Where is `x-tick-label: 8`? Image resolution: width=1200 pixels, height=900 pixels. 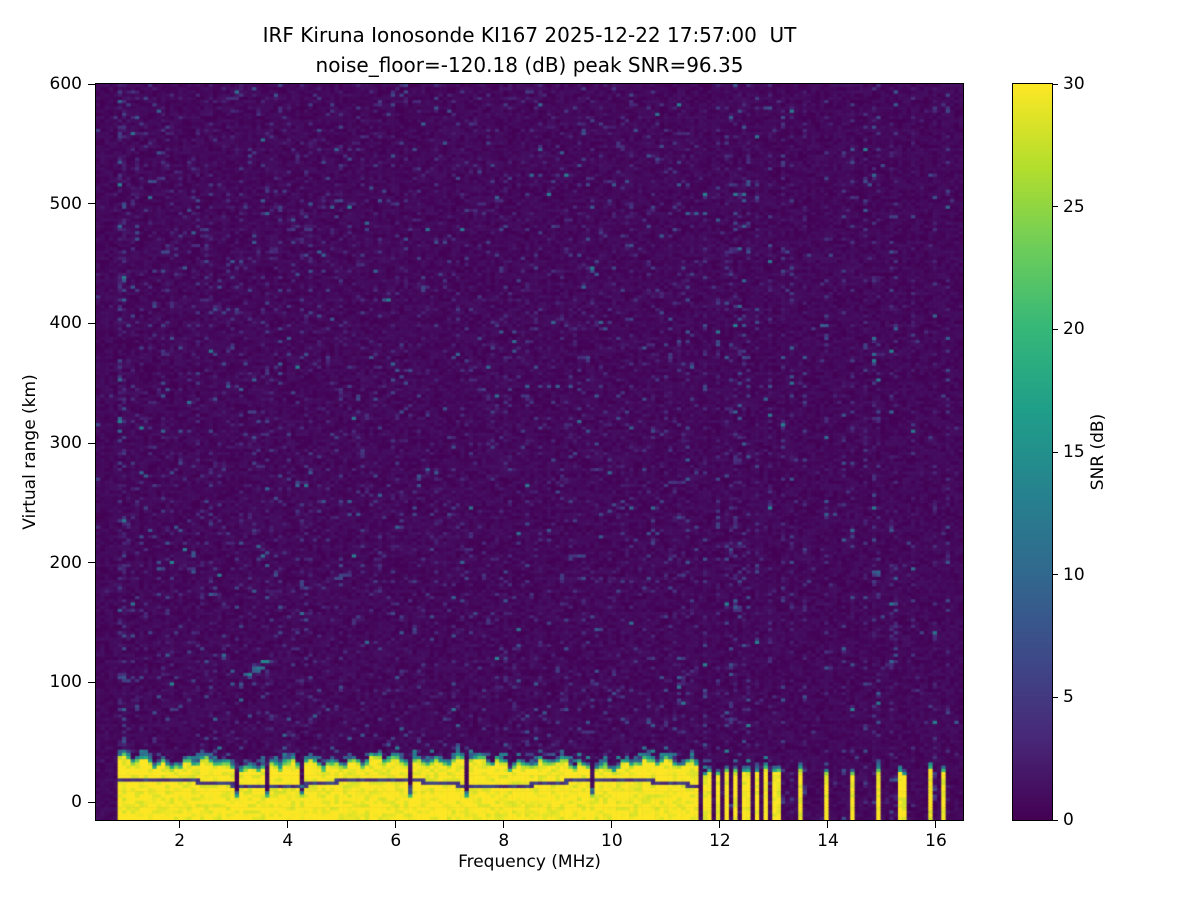 x-tick-label: 8 is located at coordinates (504, 841).